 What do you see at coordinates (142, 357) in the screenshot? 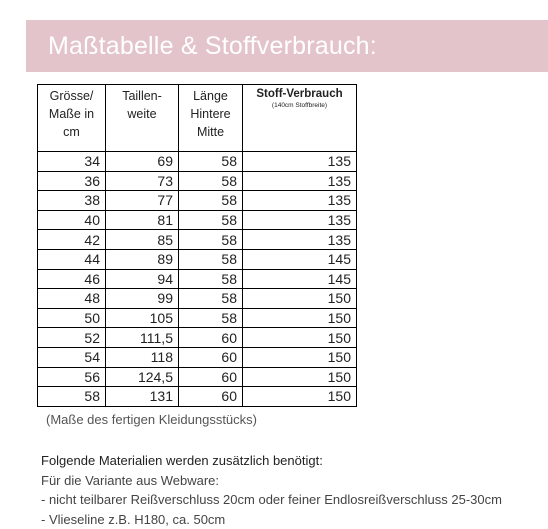
I see `cell-waist: 118` at bounding box center [142, 357].